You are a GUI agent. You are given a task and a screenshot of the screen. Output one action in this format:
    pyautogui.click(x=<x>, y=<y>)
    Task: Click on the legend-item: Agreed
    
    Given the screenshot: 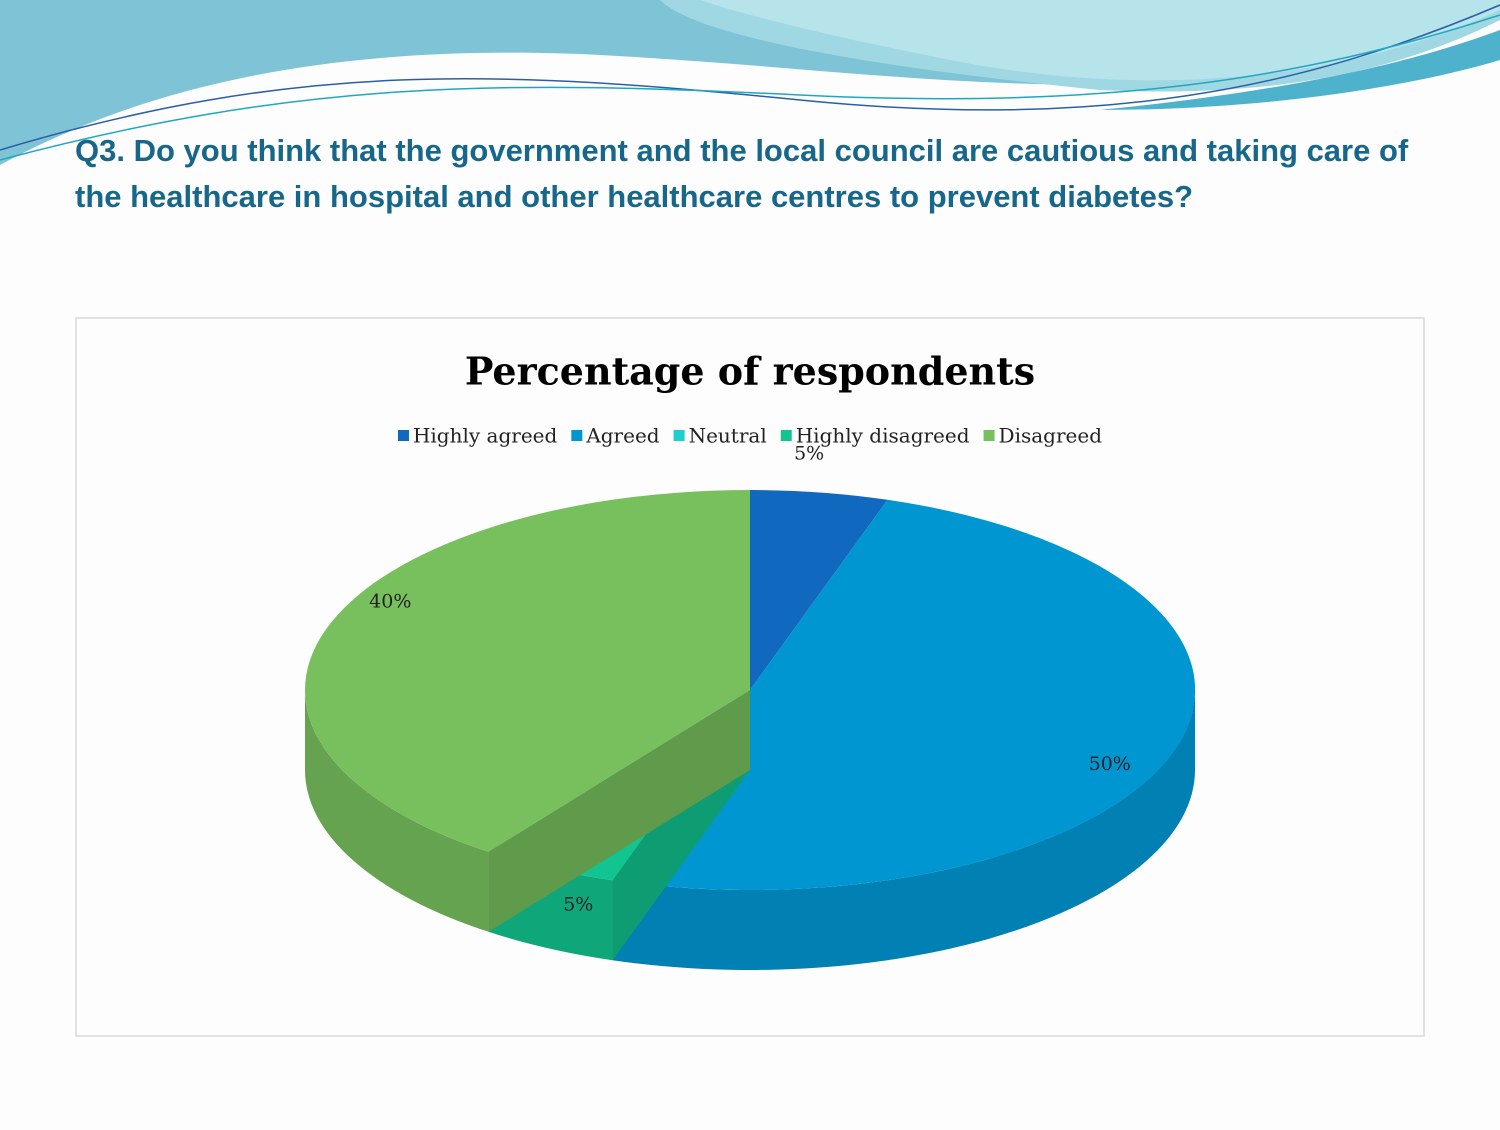 What is the action you would take?
    pyautogui.click(x=615, y=436)
    